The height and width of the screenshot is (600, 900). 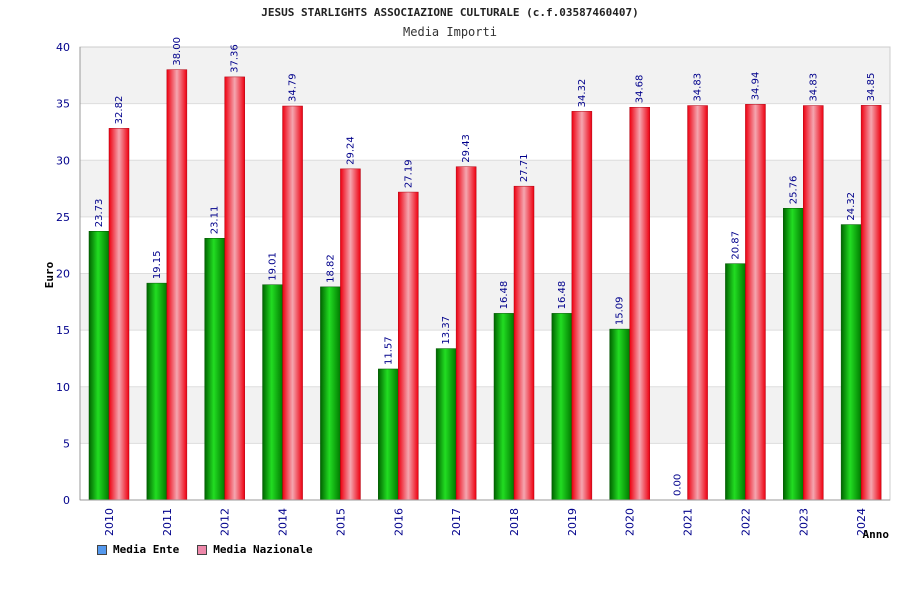 I want to click on x-tick-label: 2012, so click(x=225, y=522).